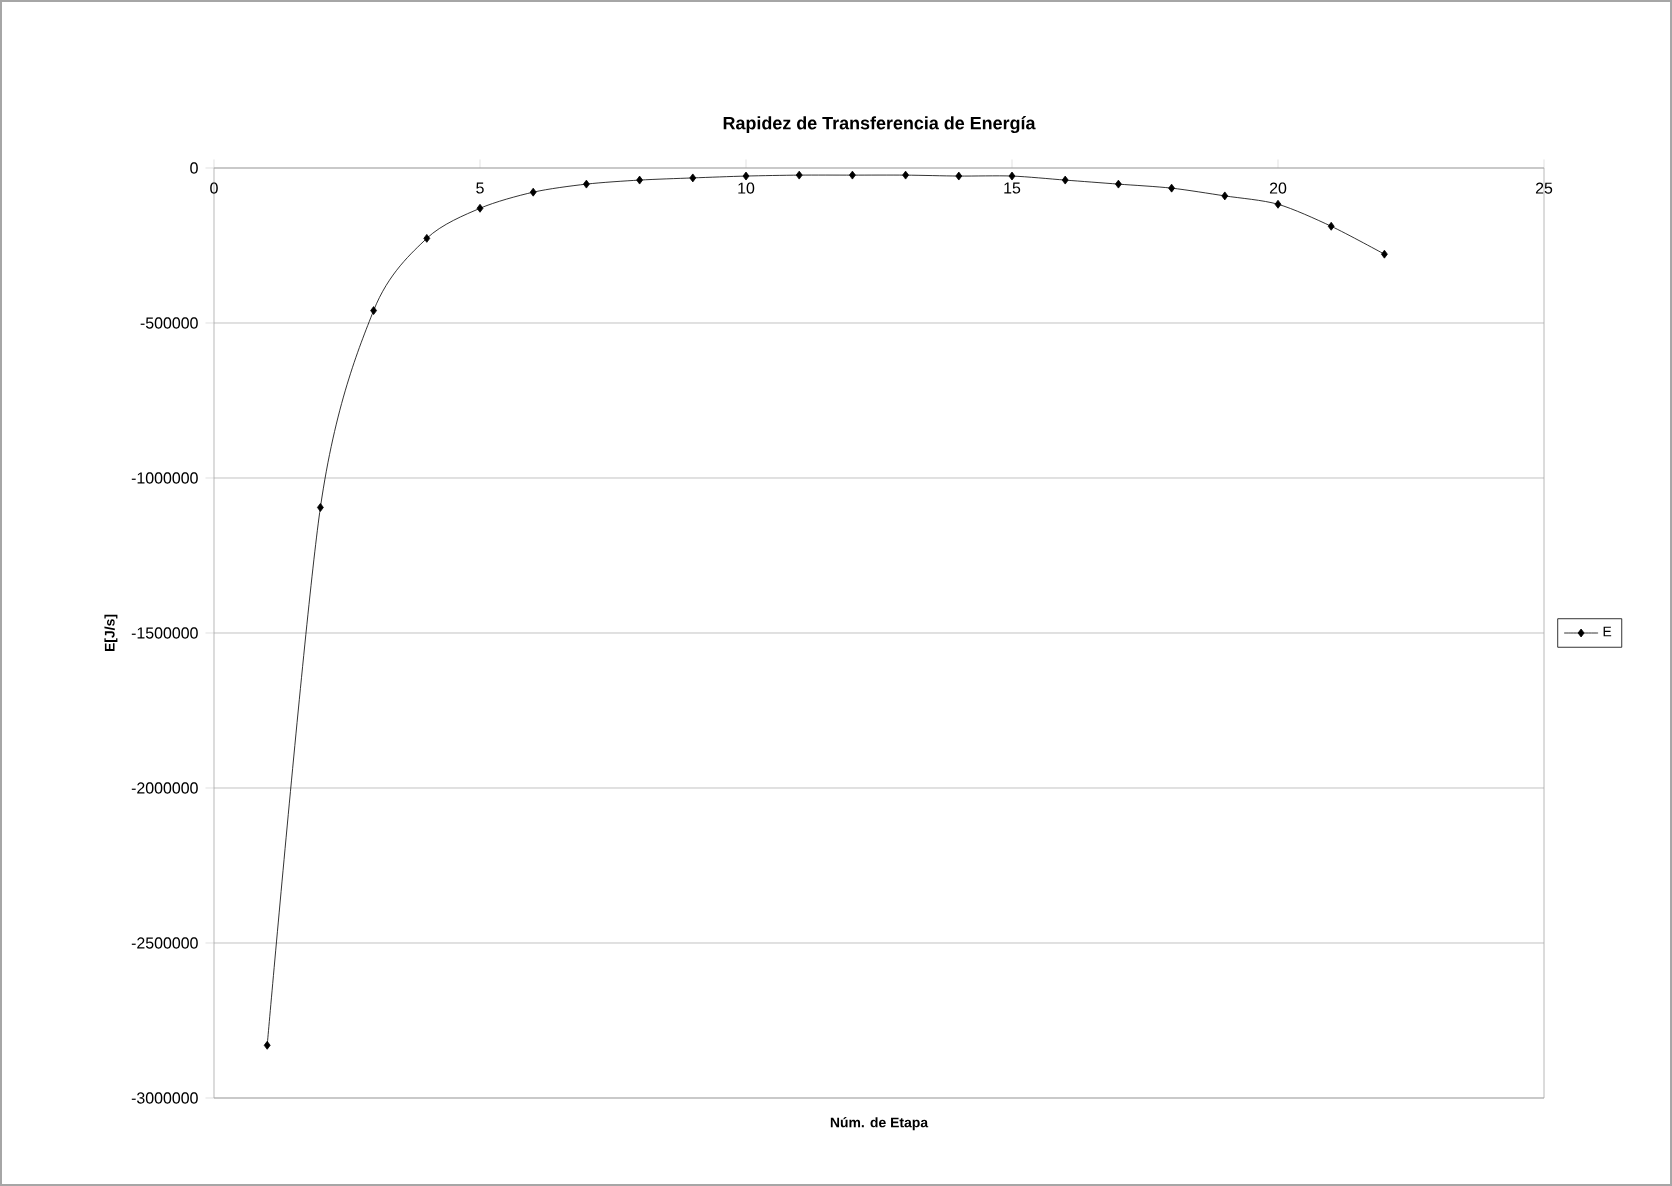 The width and height of the screenshot is (1672, 1186). What do you see at coordinates (879, 125) in the screenshot?
I see `chart-title: Rapidez de Transferencia de Energía` at bounding box center [879, 125].